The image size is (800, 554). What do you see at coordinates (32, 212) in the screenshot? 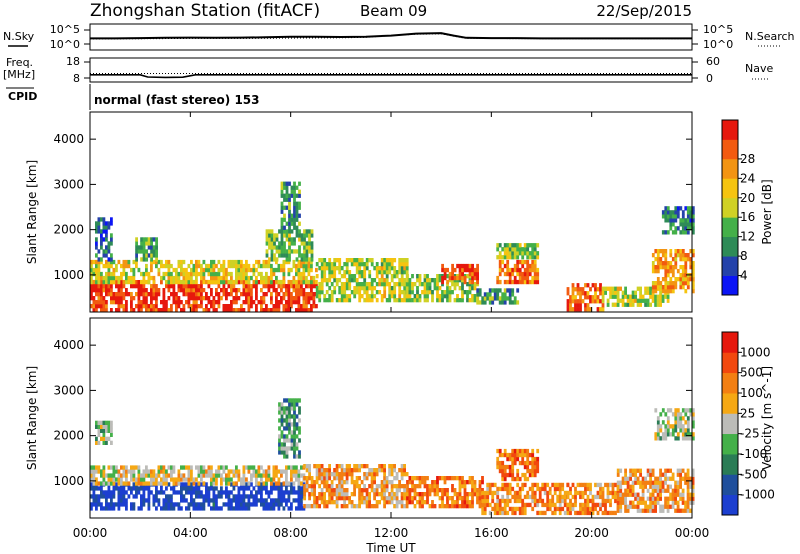
I see `power-ylabel: Slant Range [km]` at bounding box center [32, 212].